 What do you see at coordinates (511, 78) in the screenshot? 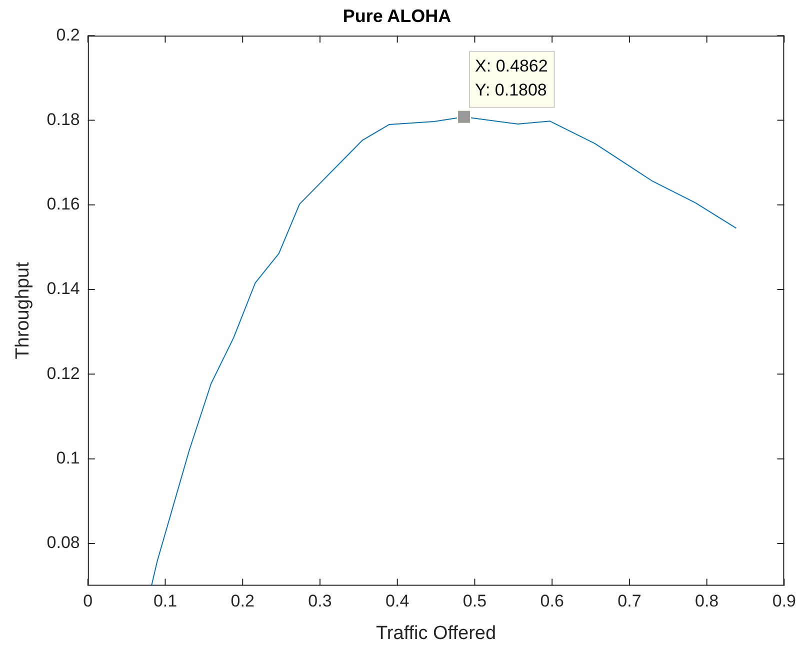
I see `annotation: X: 0.4862 Y: 0.1808` at bounding box center [511, 78].